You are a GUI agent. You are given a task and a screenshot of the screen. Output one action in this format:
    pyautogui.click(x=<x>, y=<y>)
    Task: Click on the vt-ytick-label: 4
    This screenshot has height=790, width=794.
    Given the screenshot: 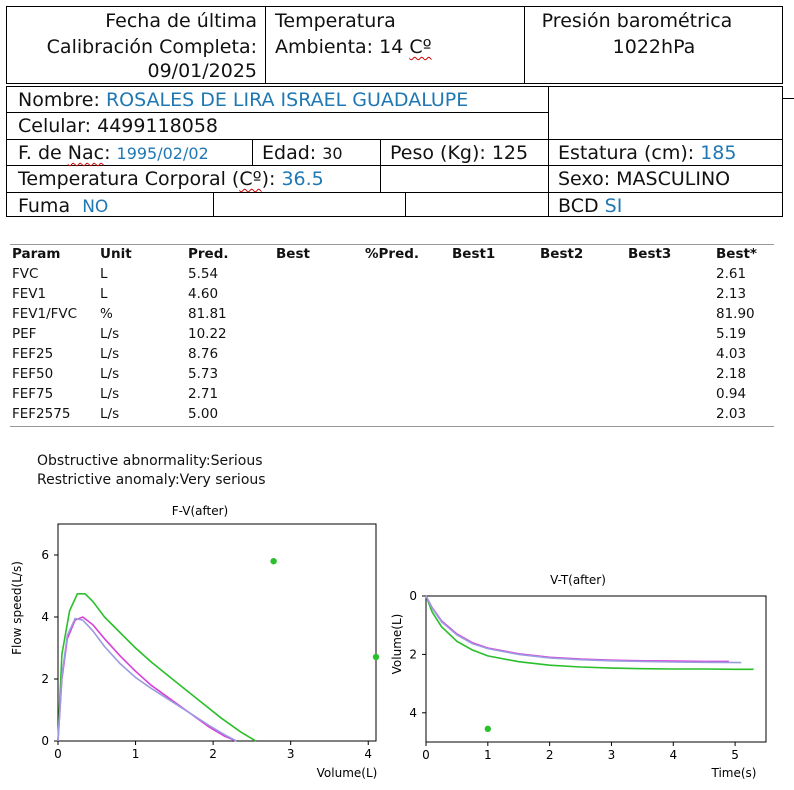 What is the action you would take?
    pyautogui.click(x=413, y=713)
    